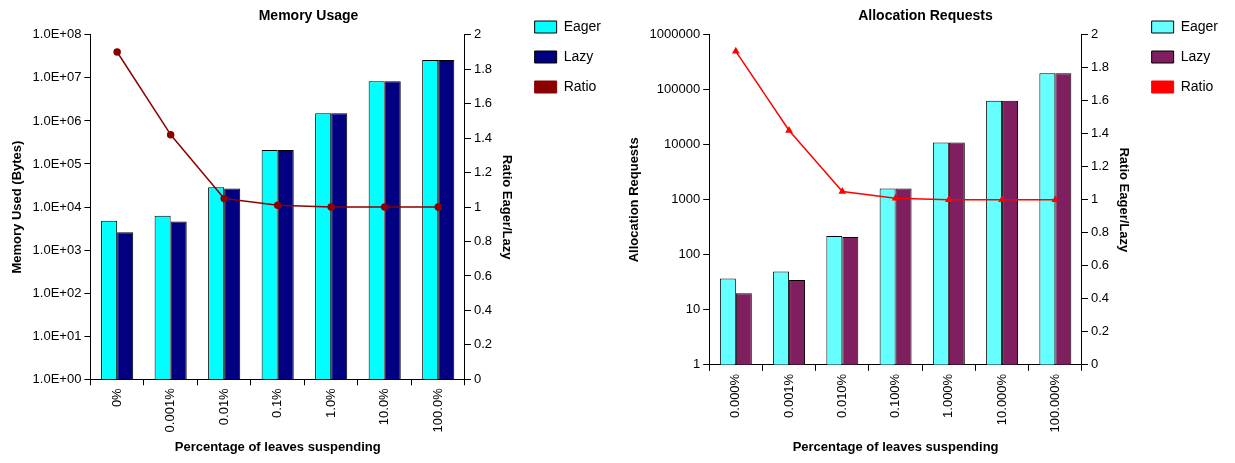 The height and width of the screenshot is (463, 1235). I want to click on x-tick-label: 10.000%, so click(1001, 399).